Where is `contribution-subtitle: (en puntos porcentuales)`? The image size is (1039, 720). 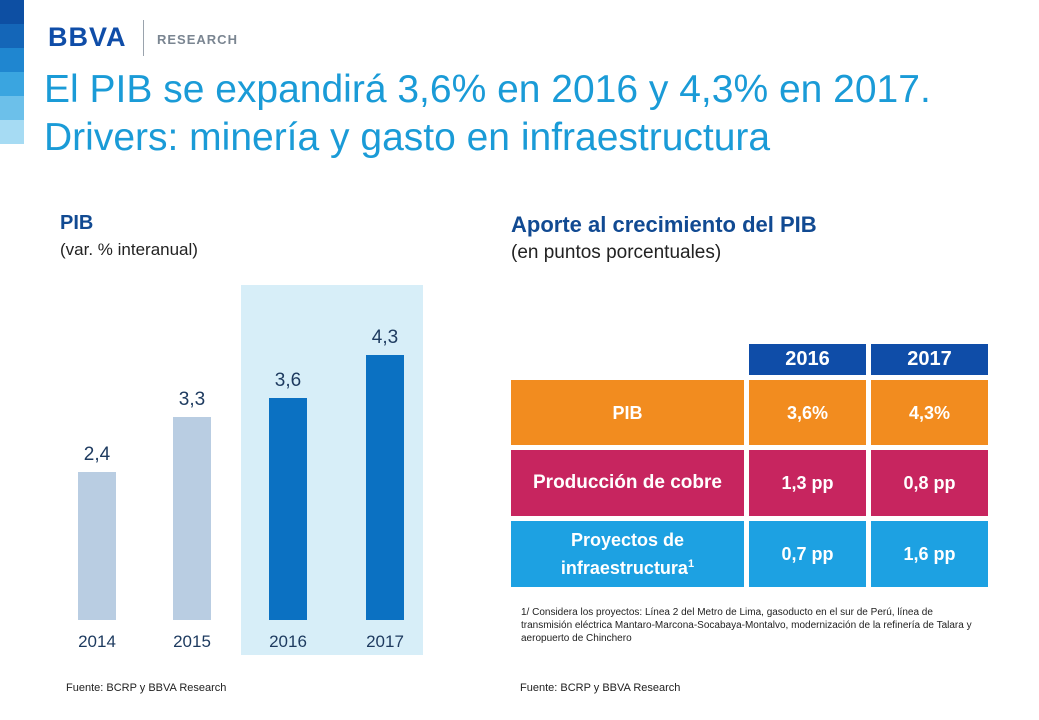
contribution-subtitle: (en puntos porcentuales) is located at coordinates (616, 252).